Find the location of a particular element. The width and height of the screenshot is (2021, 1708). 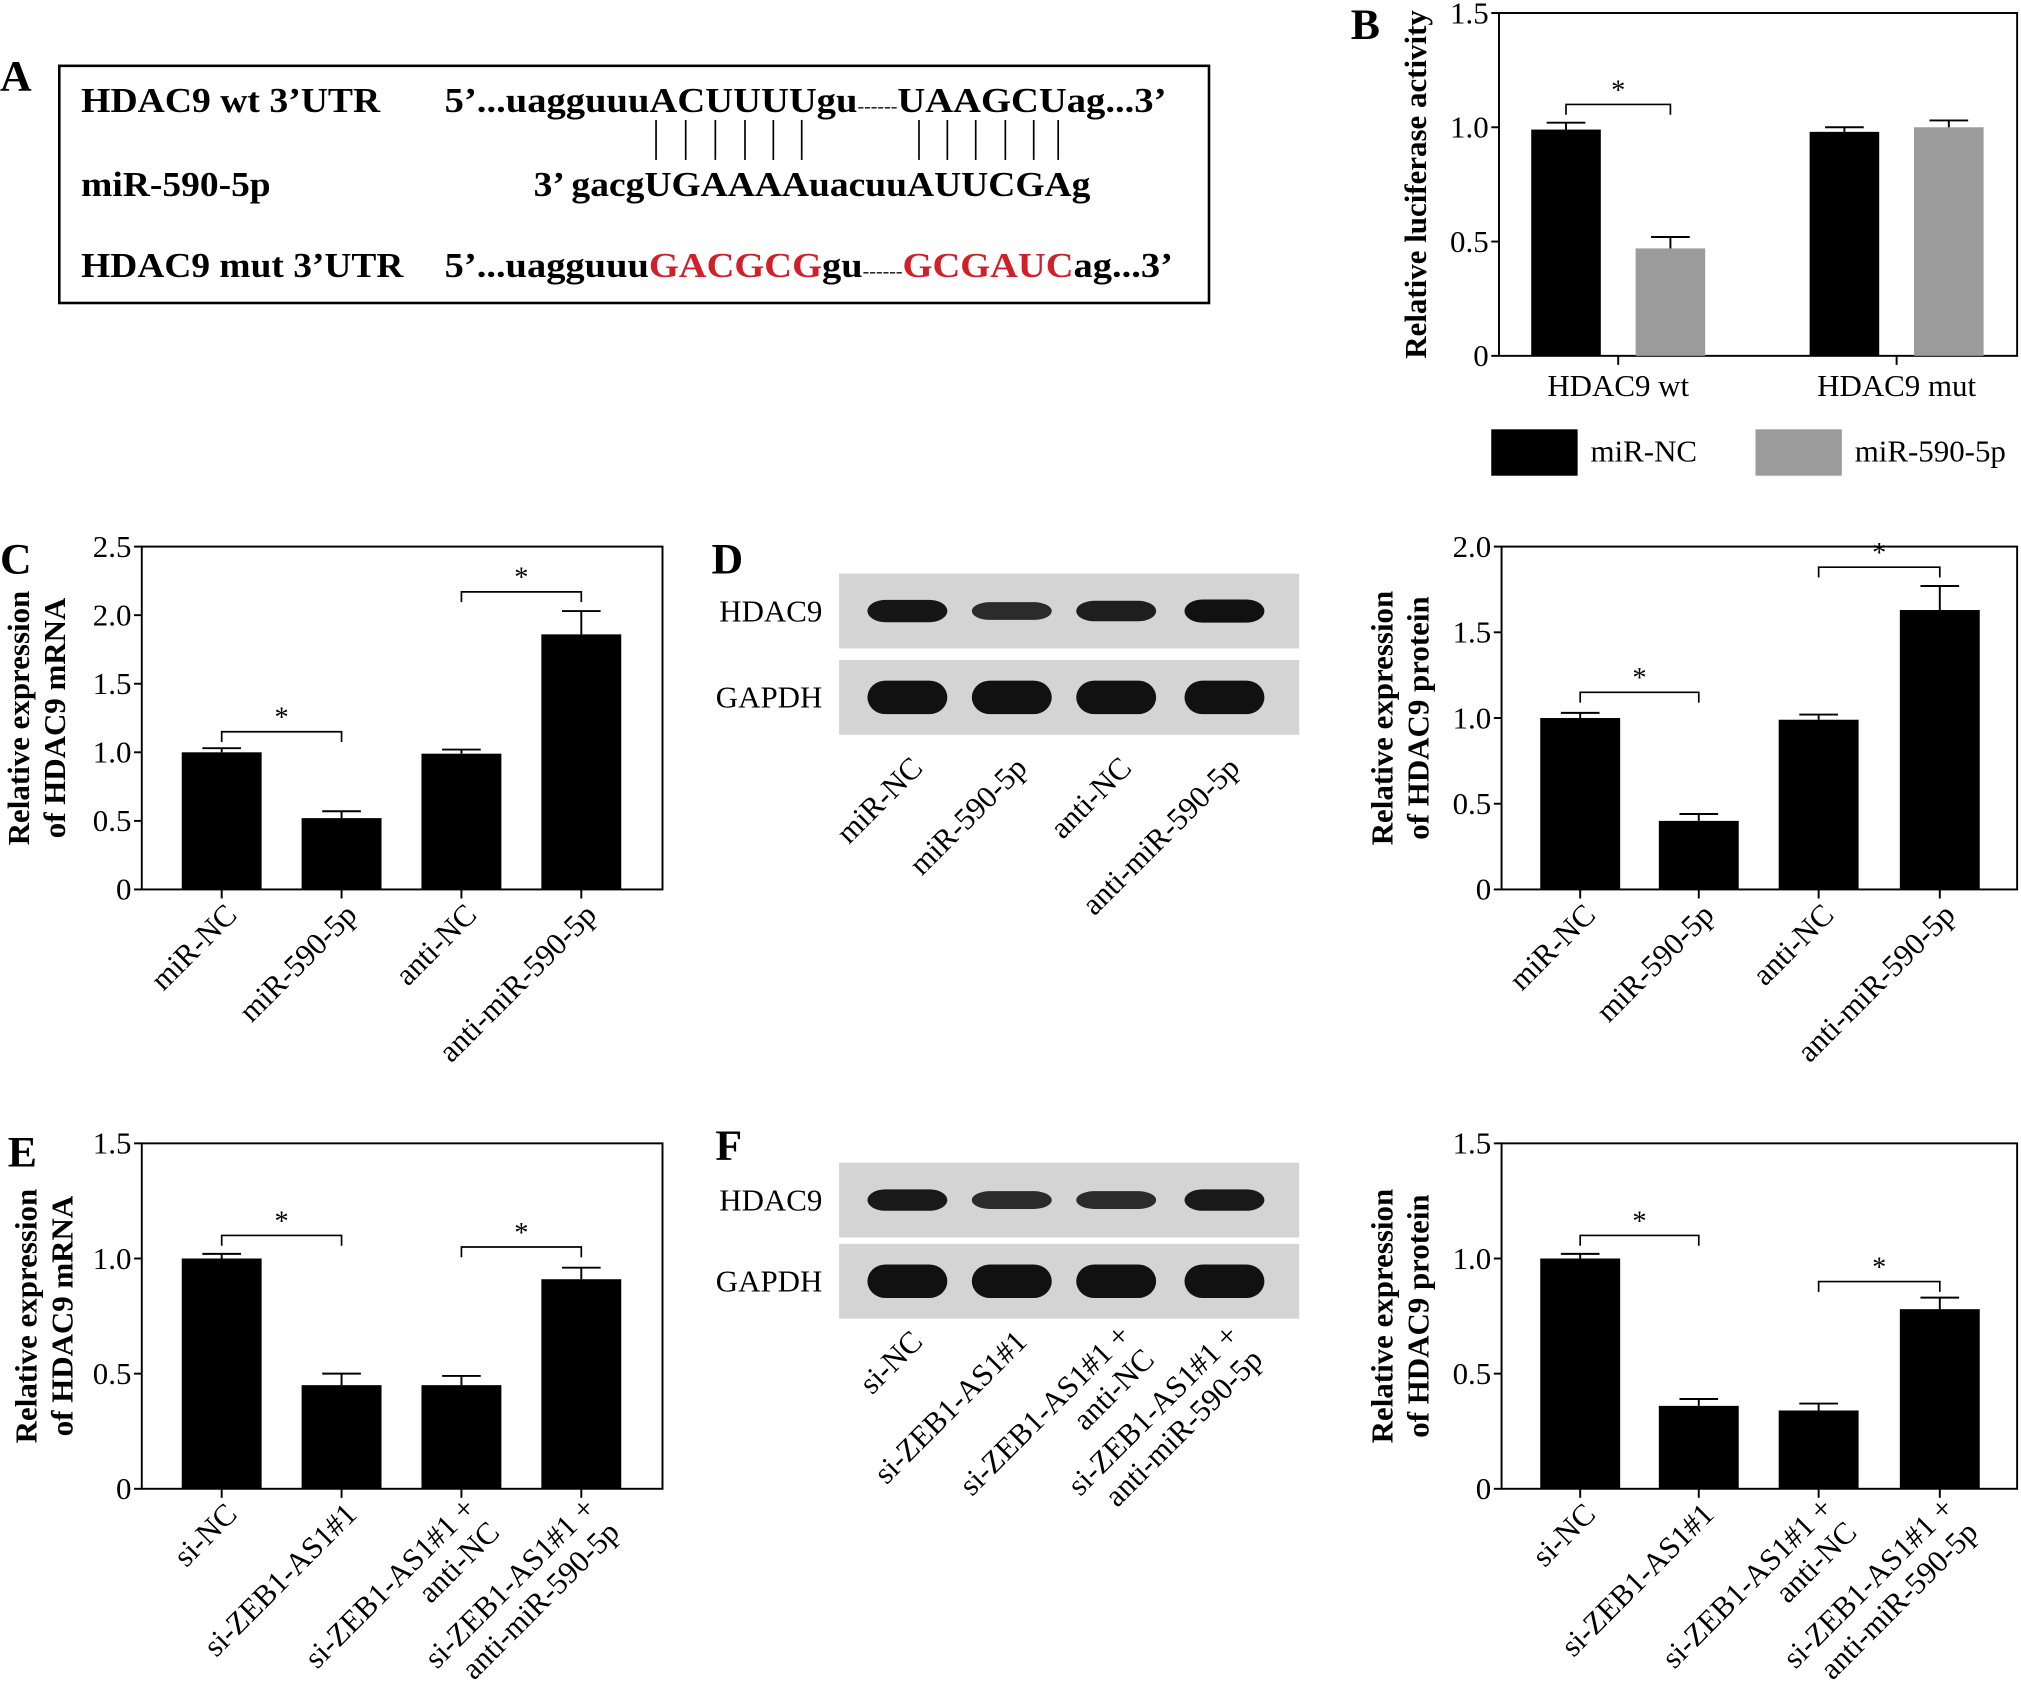

panel-letter-c: C is located at coordinates (16, 560).